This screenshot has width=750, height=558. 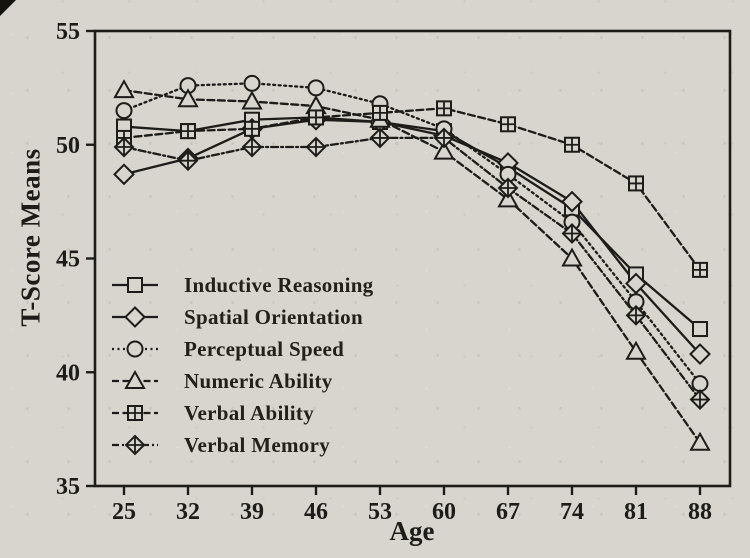 I want to click on x-tick-label: 25, so click(x=124, y=512).